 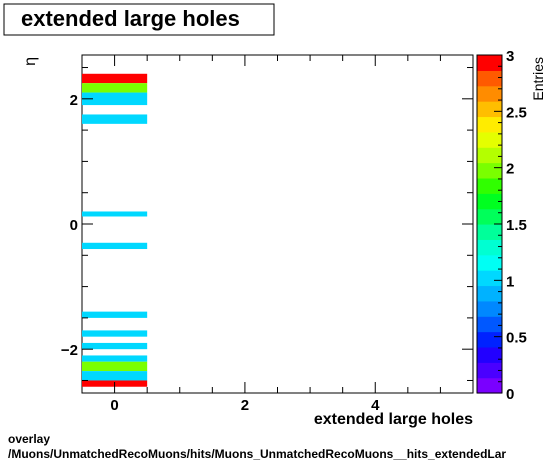 What do you see at coordinates (29, 439) in the screenshot?
I see `footer-line-1: overlay` at bounding box center [29, 439].